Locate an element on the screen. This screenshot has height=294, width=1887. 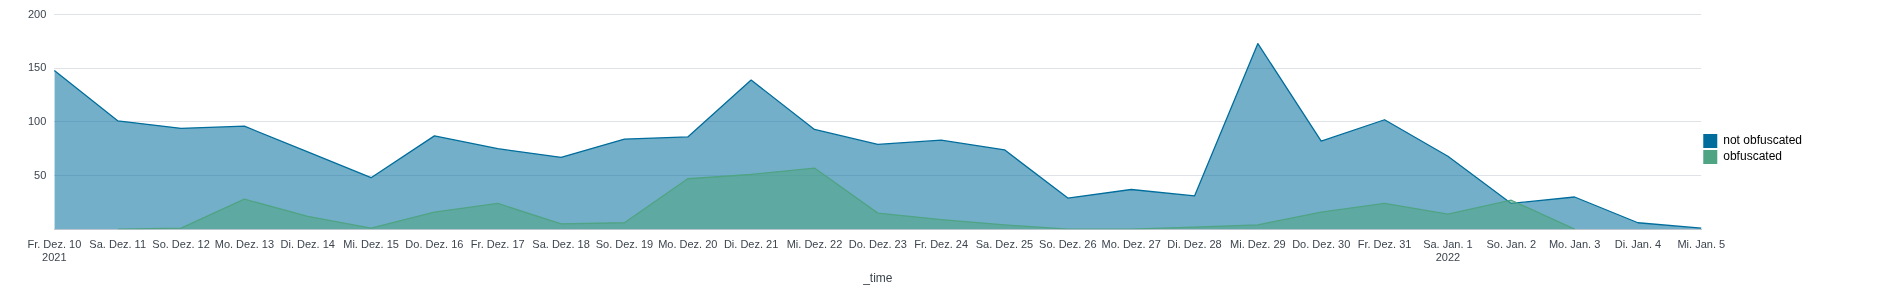
x-tick-label: Do. Dez. 30 is located at coordinates (1321, 243).